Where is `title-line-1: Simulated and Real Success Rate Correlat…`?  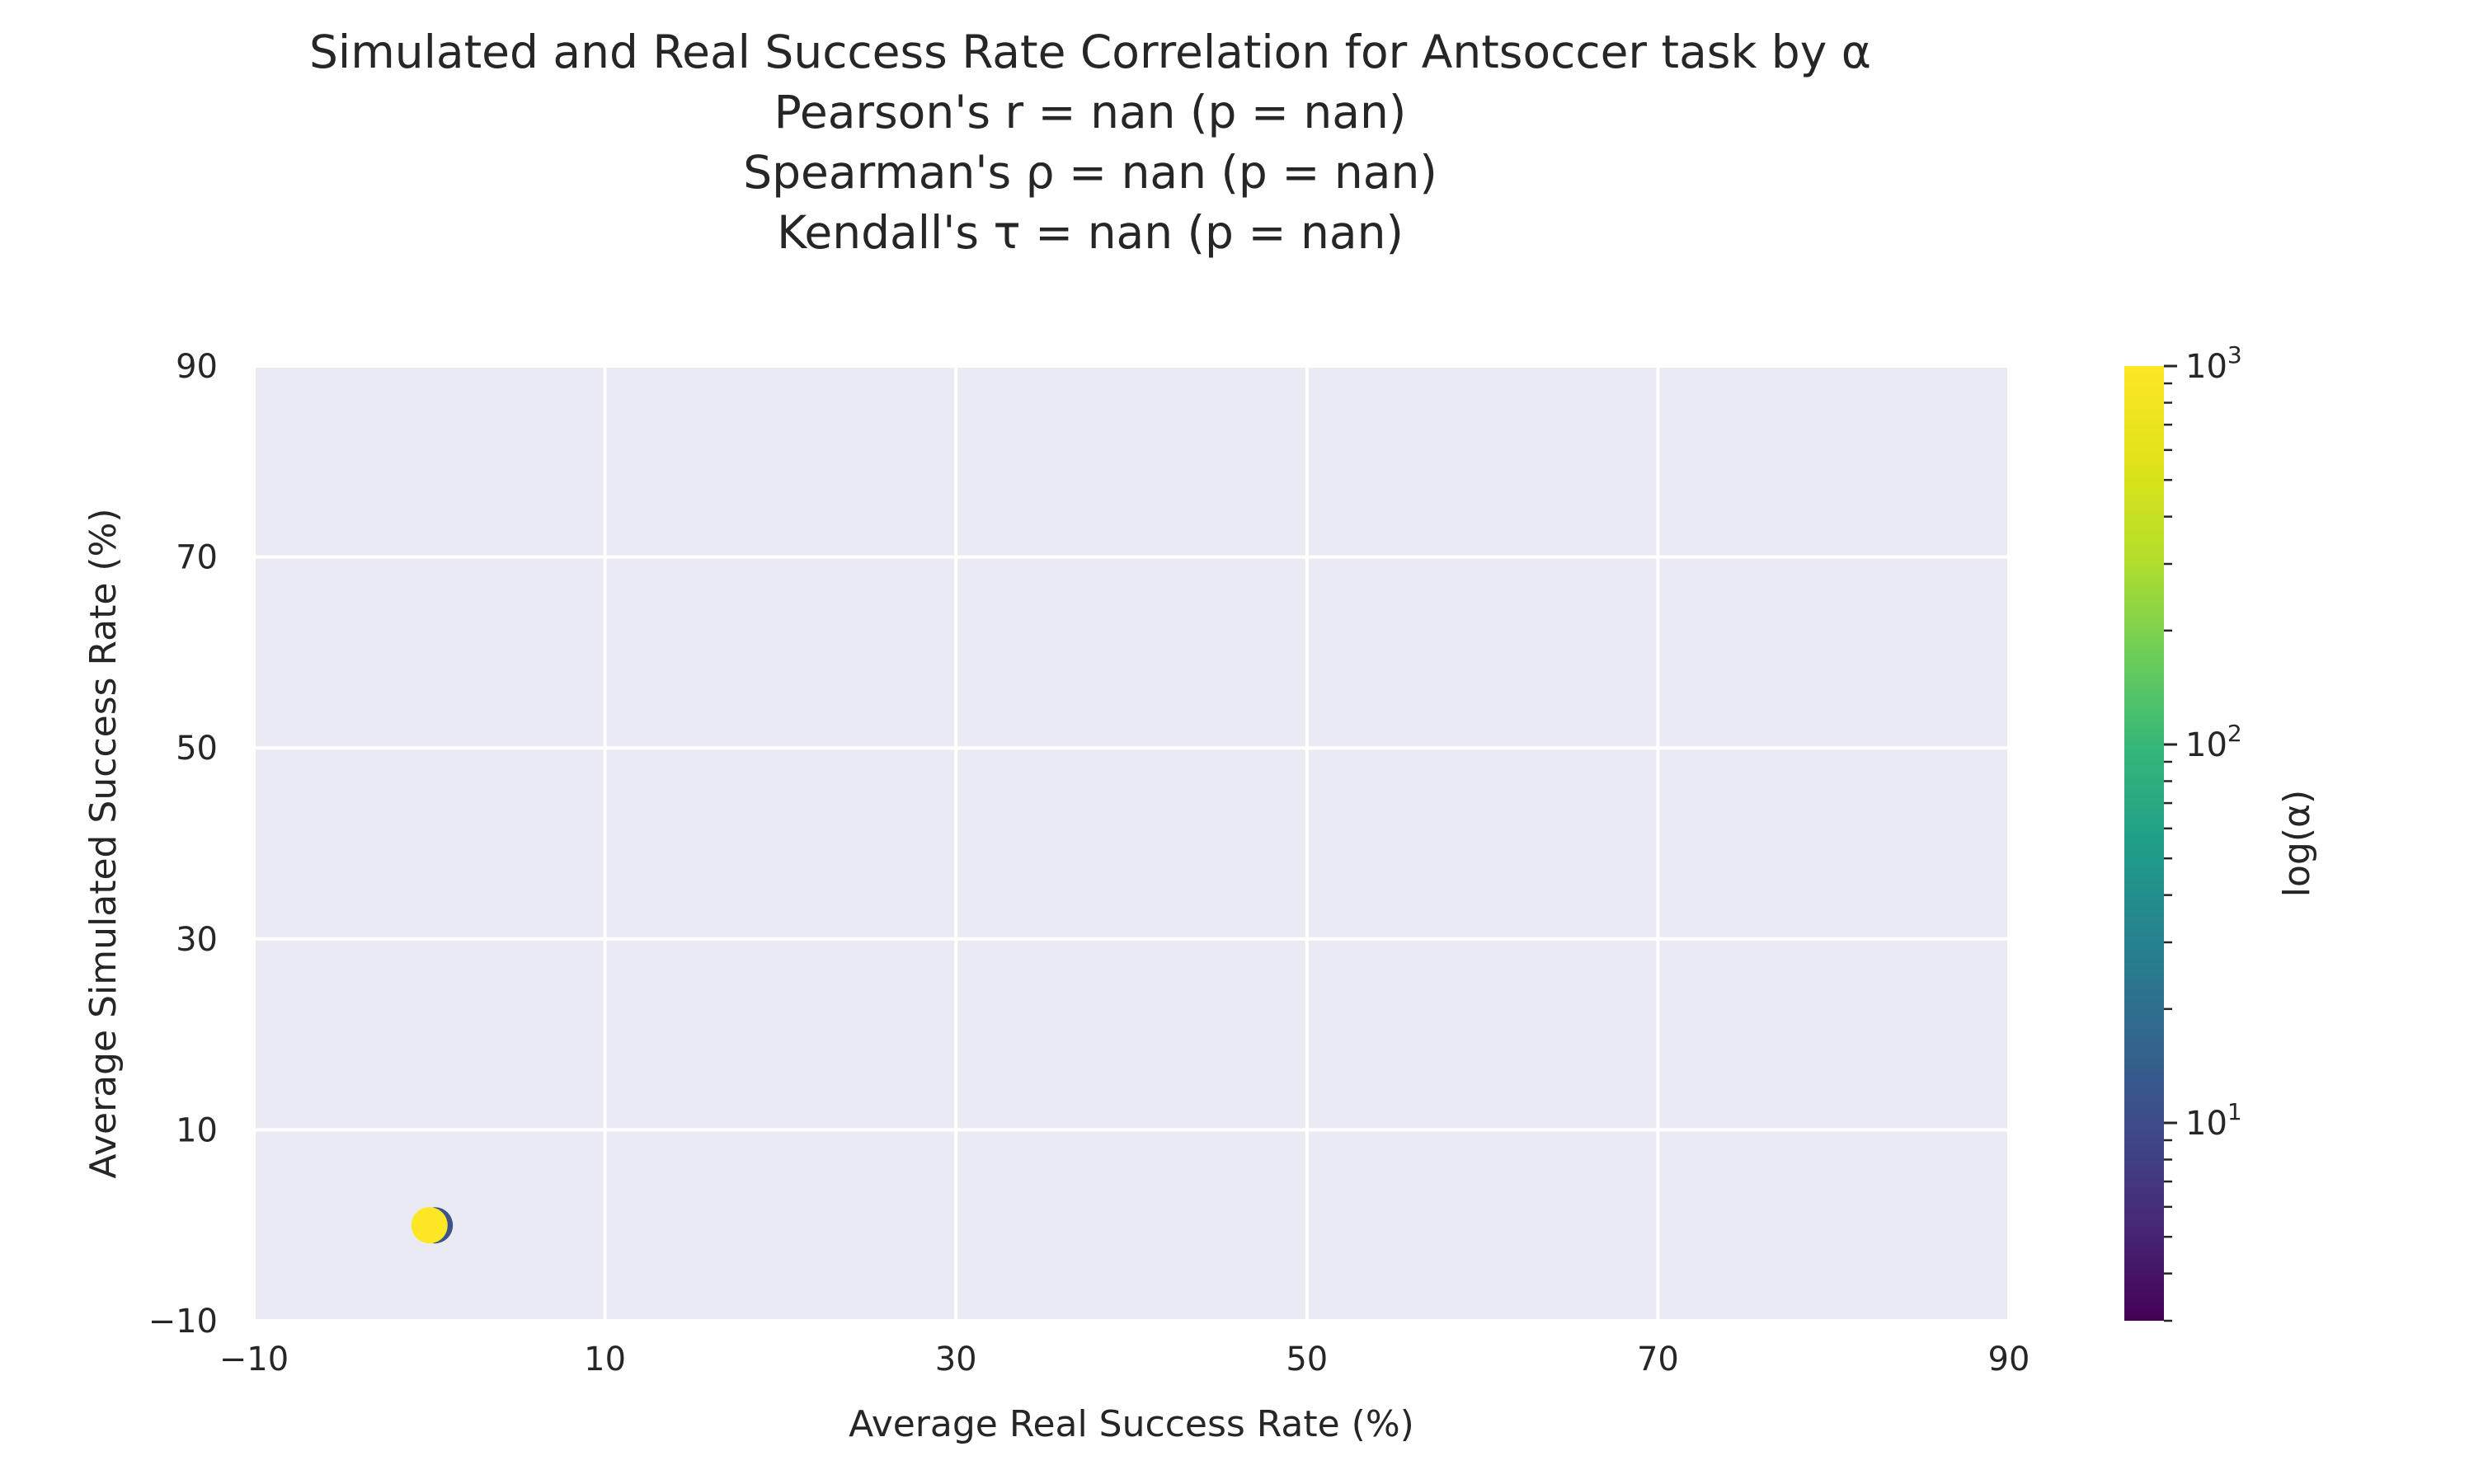
title-line-1: Simulated and Real Success Rate Correlat… is located at coordinates (1090, 52).